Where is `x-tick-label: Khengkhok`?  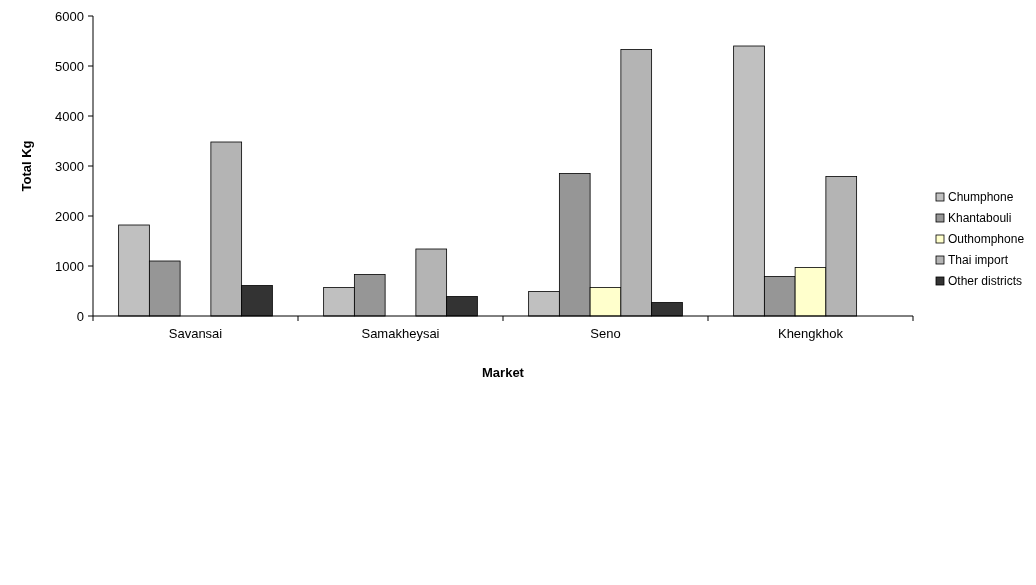
x-tick-label: Khengkhok is located at coordinates (810, 333).